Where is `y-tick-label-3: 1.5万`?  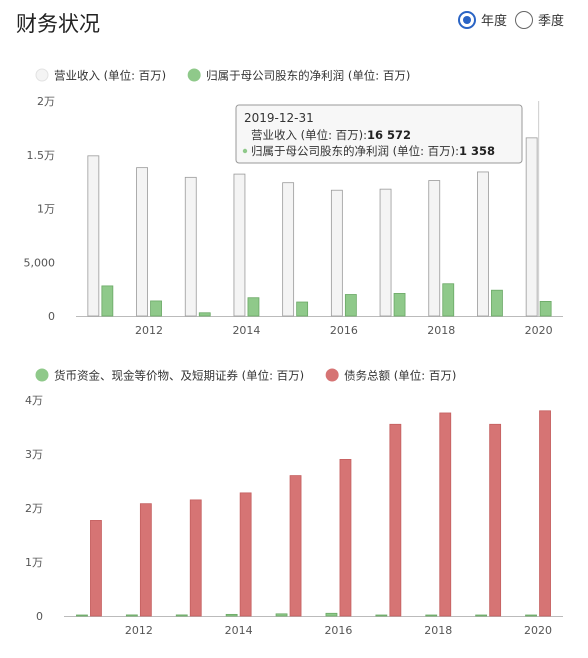
y-tick-label-3: 1.5万 is located at coordinates (41, 155).